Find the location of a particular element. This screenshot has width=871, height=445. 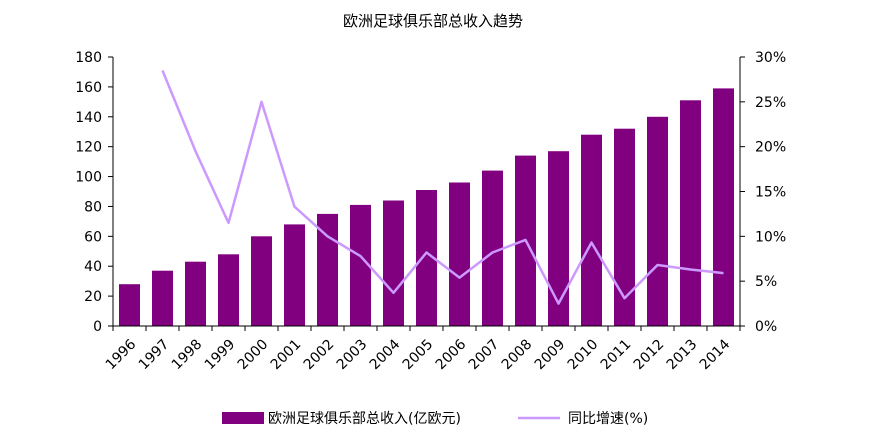

x-tick-label: 2007 is located at coordinates (484, 355).